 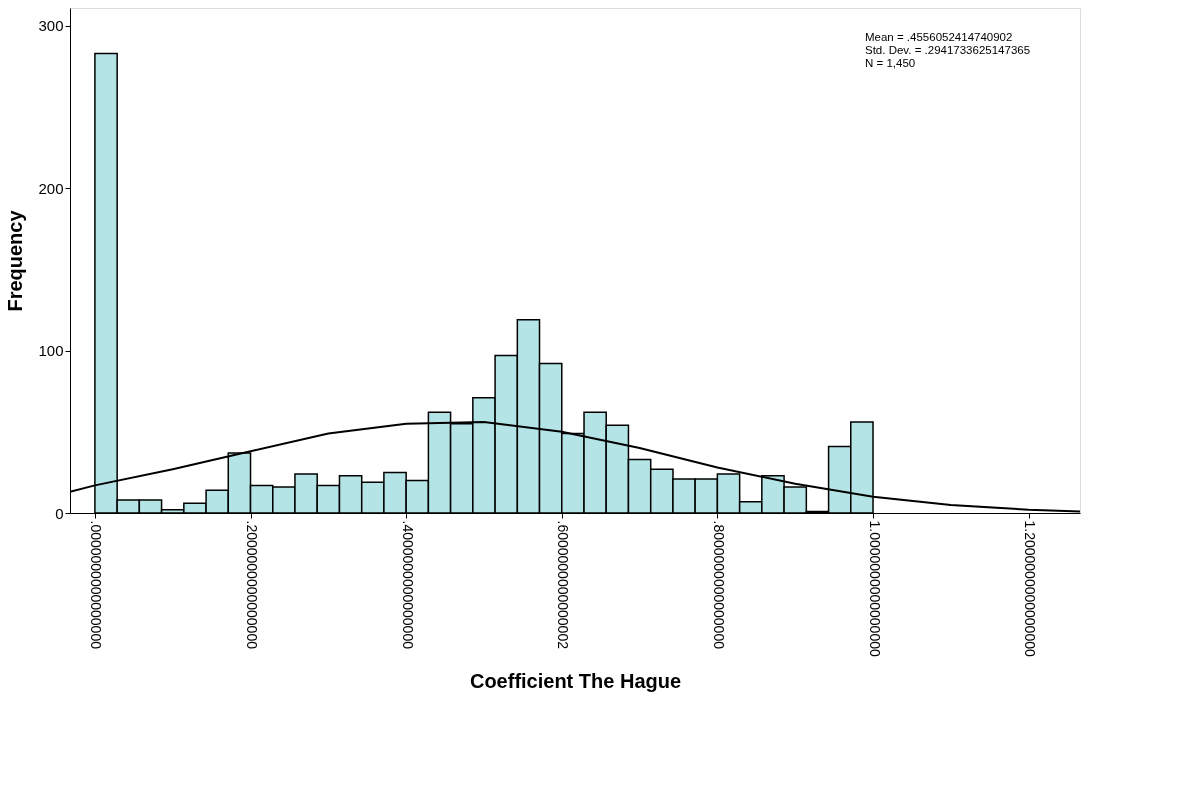 What do you see at coordinates (51, 188) in the screenshot?
I see `y-tick-label: 200` at bounding box center [51, 188].